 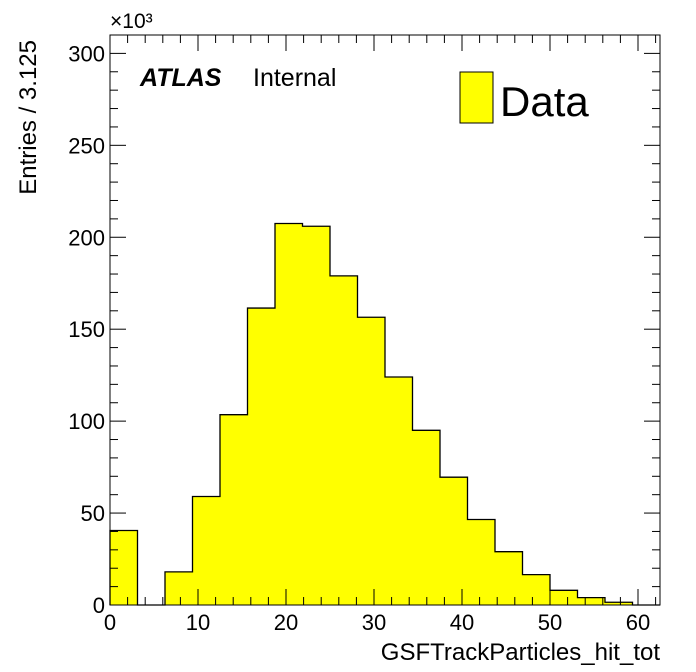 What do you see at coordinates (99, 605) in the screenshot?
I see `y-tick-label: 0` at bounding box center [99, 605].